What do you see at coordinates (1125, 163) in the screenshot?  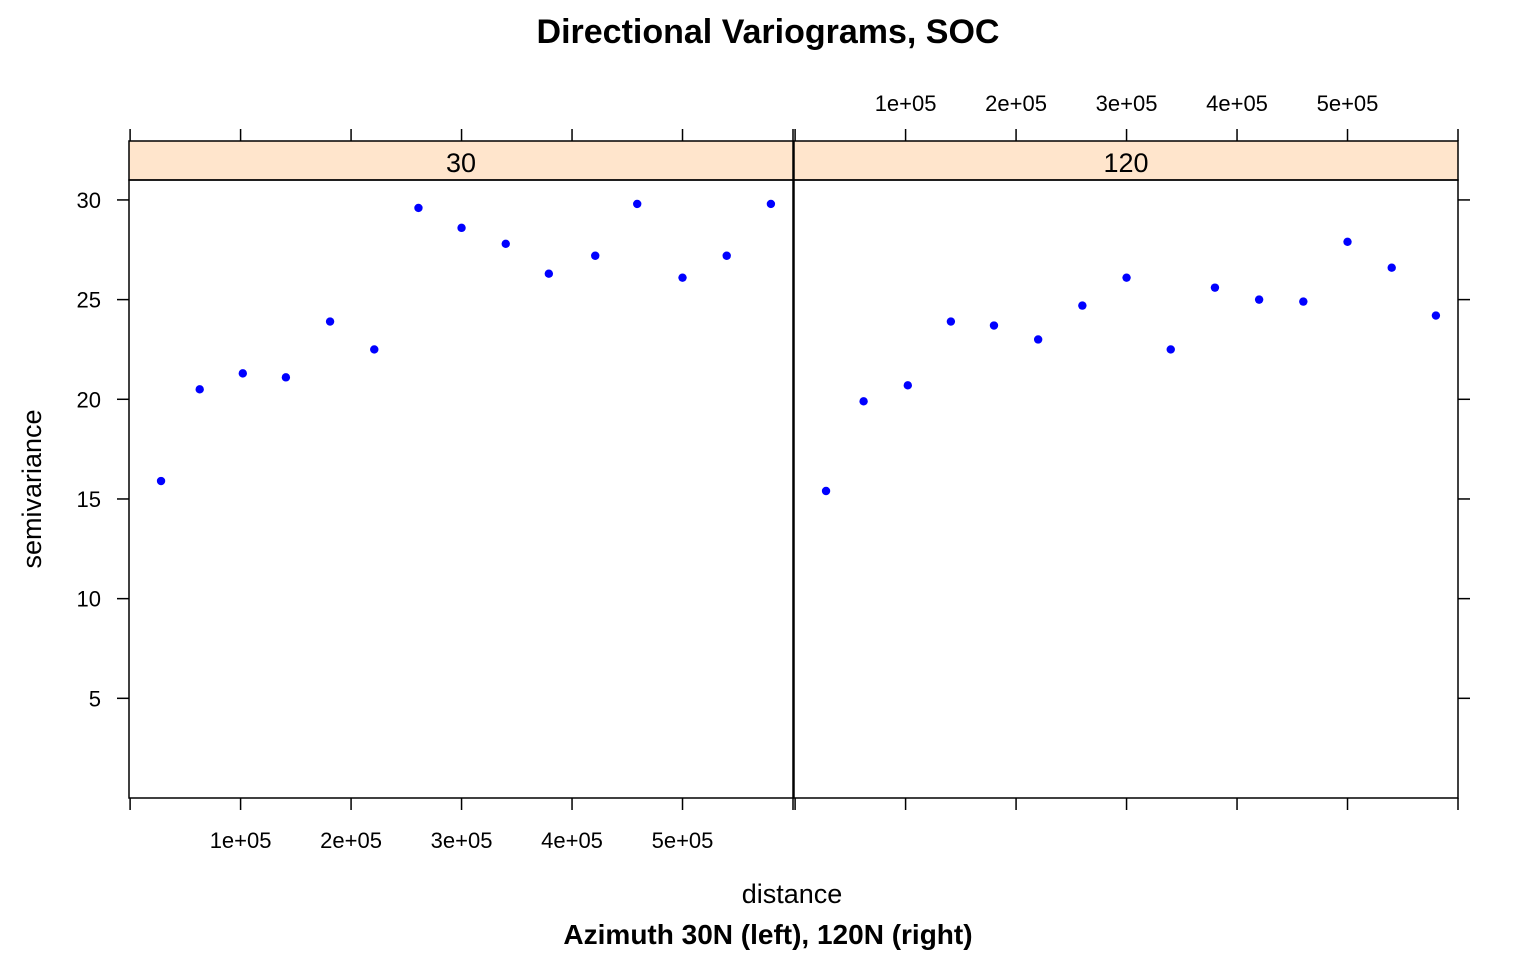 I see `strip-label: 120` at bounding box center [1125, 163].